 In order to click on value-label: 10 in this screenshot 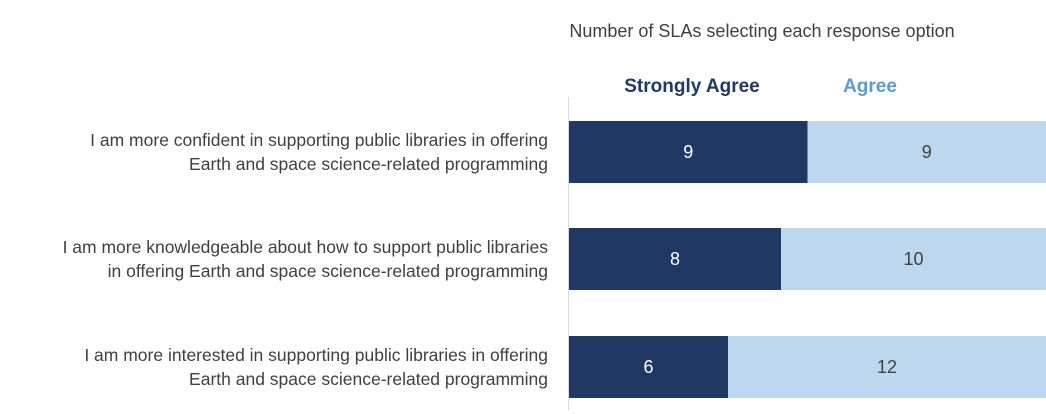, I will do `click(913, 259)`.